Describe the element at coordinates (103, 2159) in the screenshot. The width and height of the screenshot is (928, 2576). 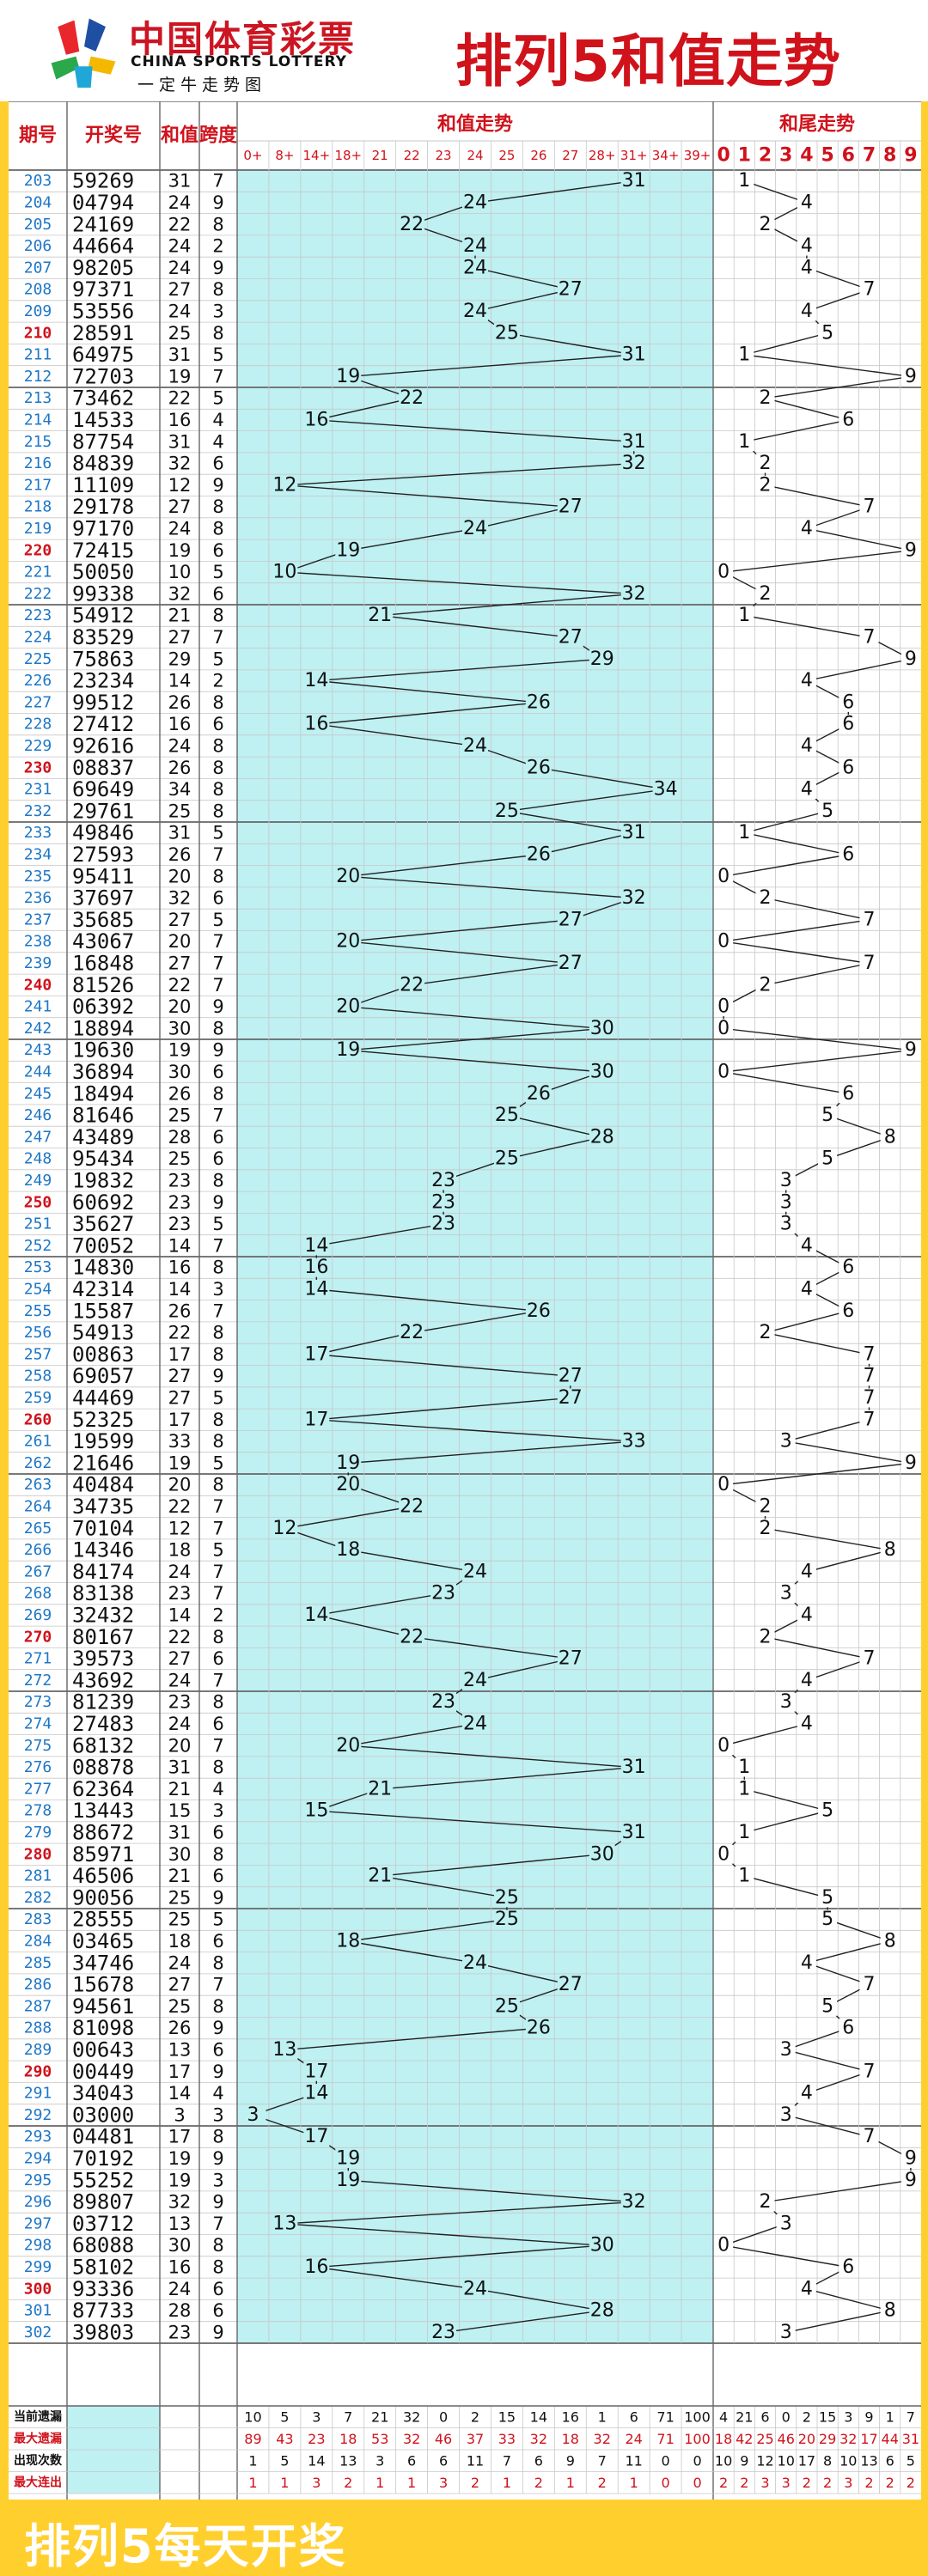
I see `draw-number-cell: 70192` at that location.